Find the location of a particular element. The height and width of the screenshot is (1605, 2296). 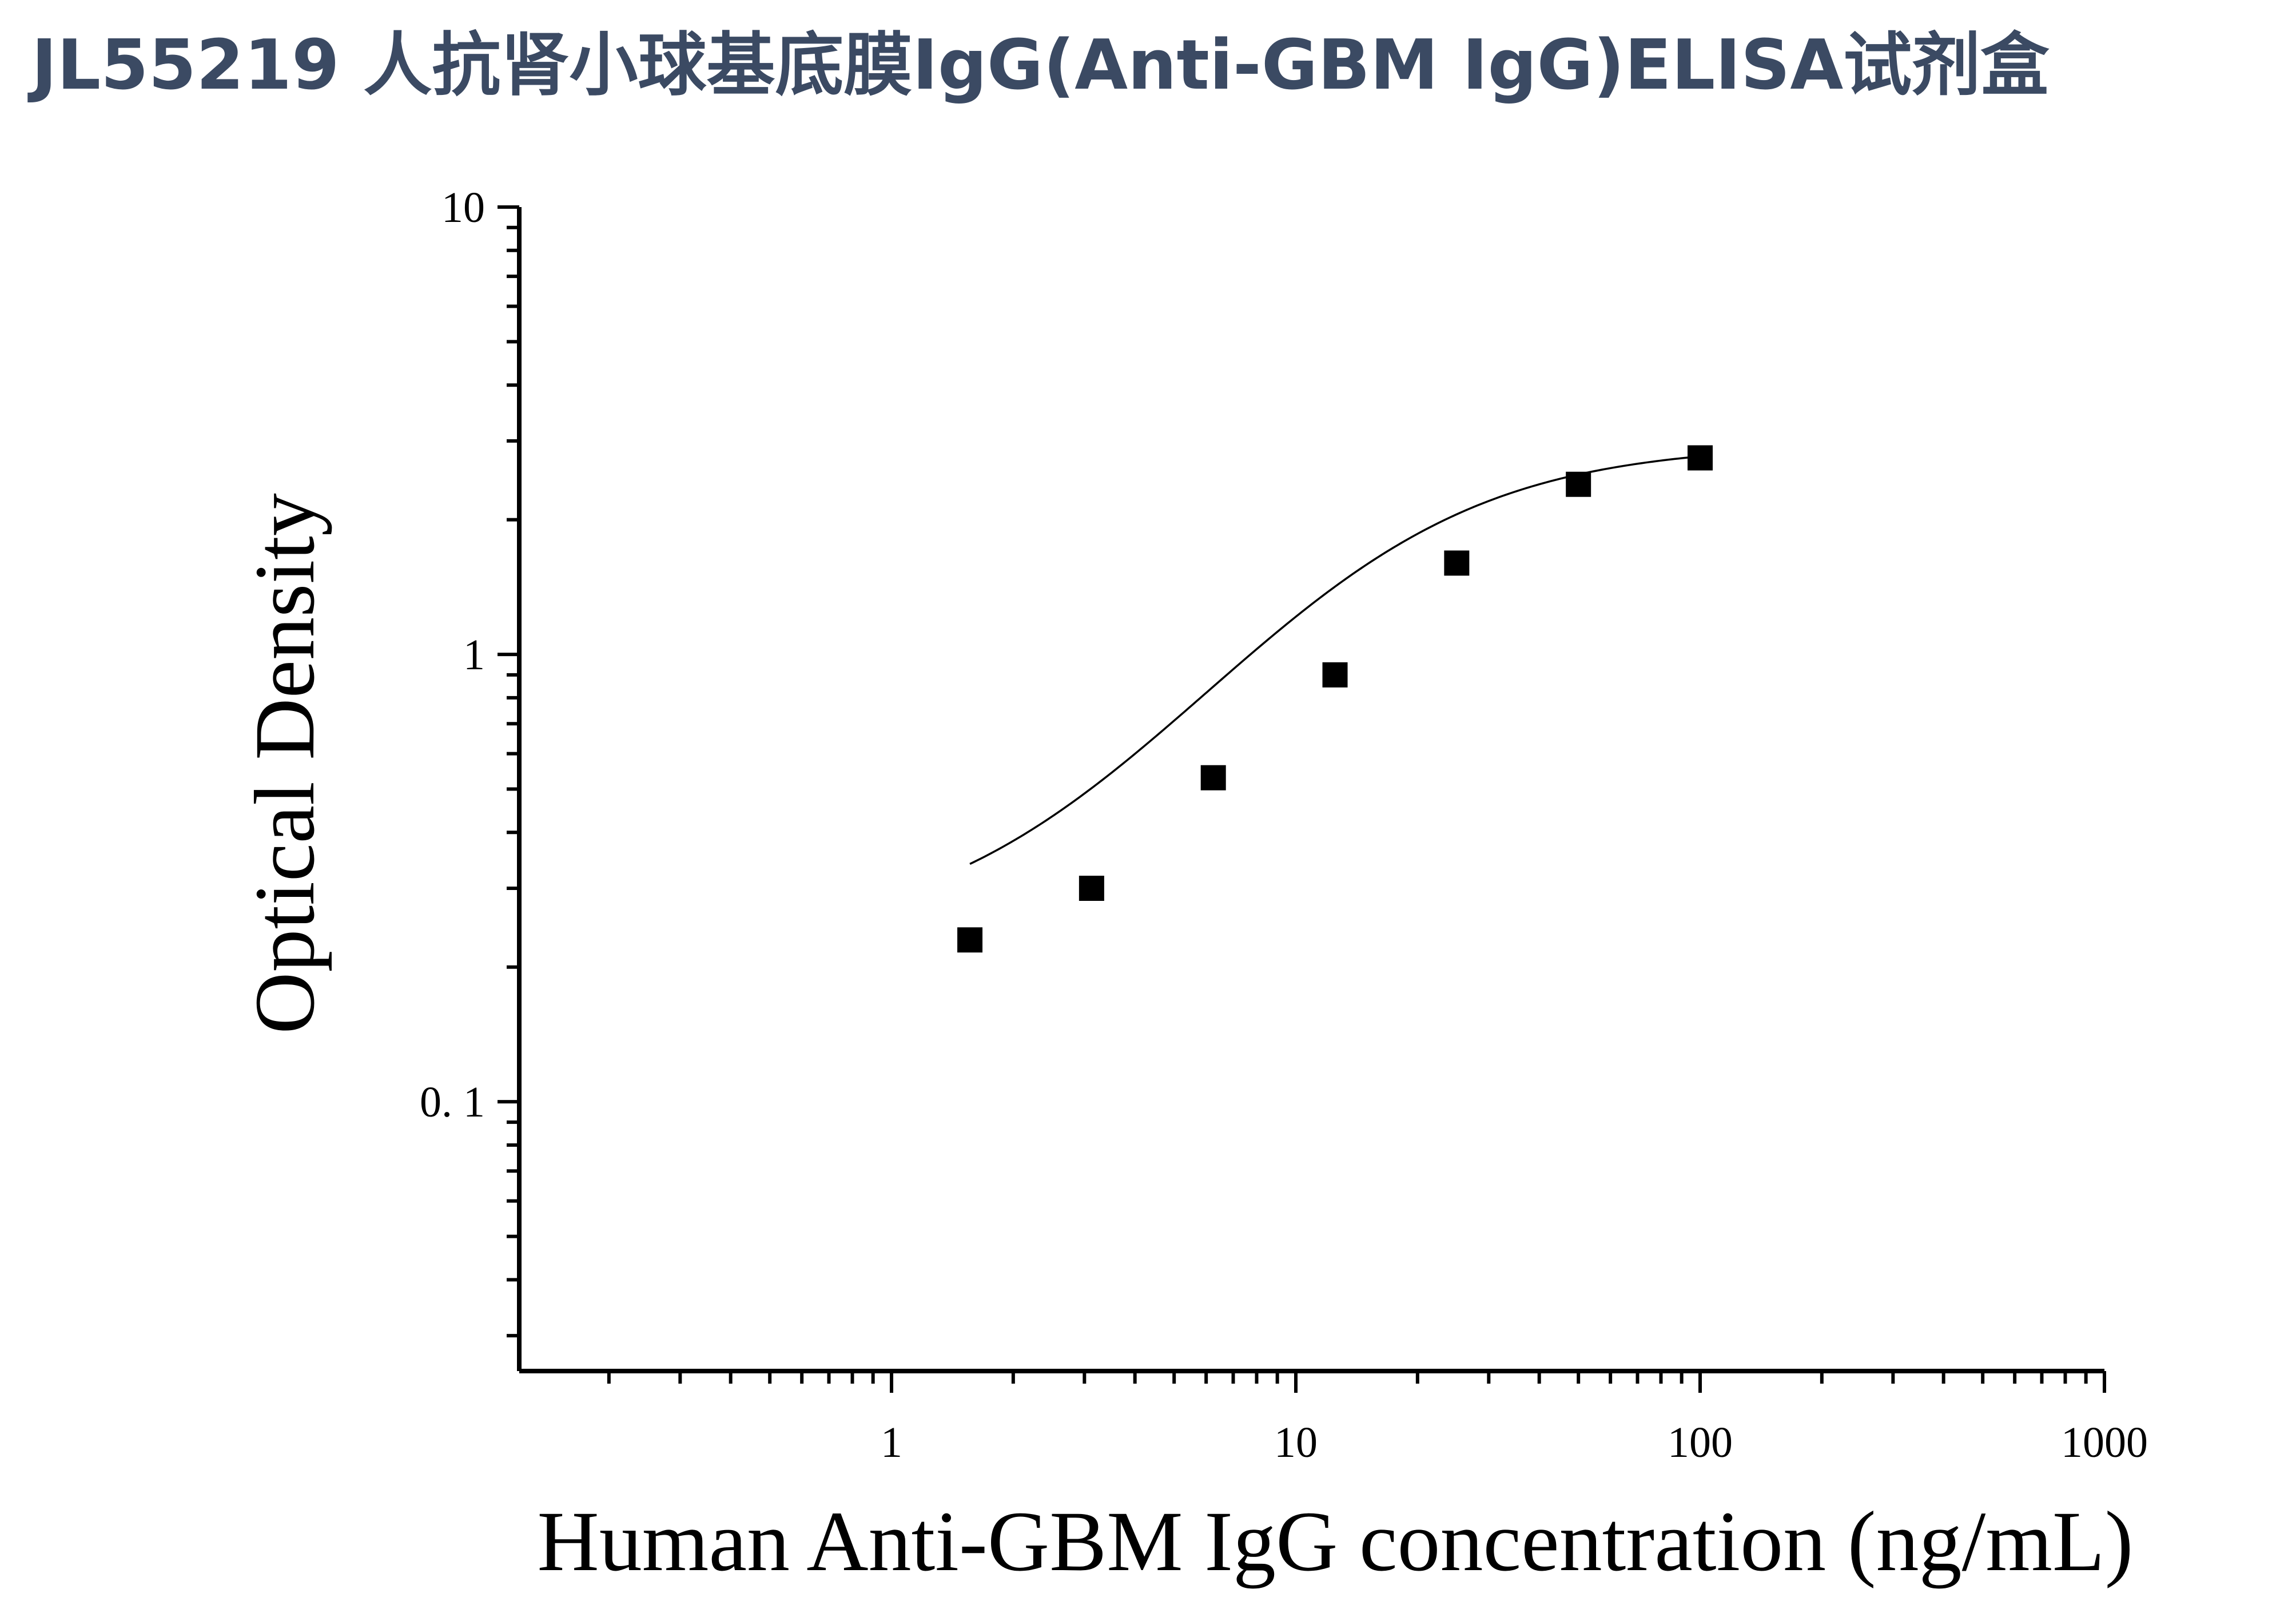

y-axis-ticks: 0. 1 1 10 is located at coordinates (469, 761).